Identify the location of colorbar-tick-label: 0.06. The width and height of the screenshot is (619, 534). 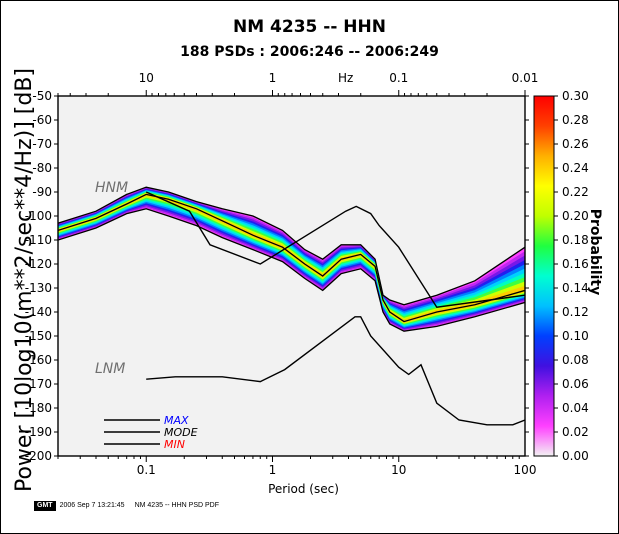
(575, 384).